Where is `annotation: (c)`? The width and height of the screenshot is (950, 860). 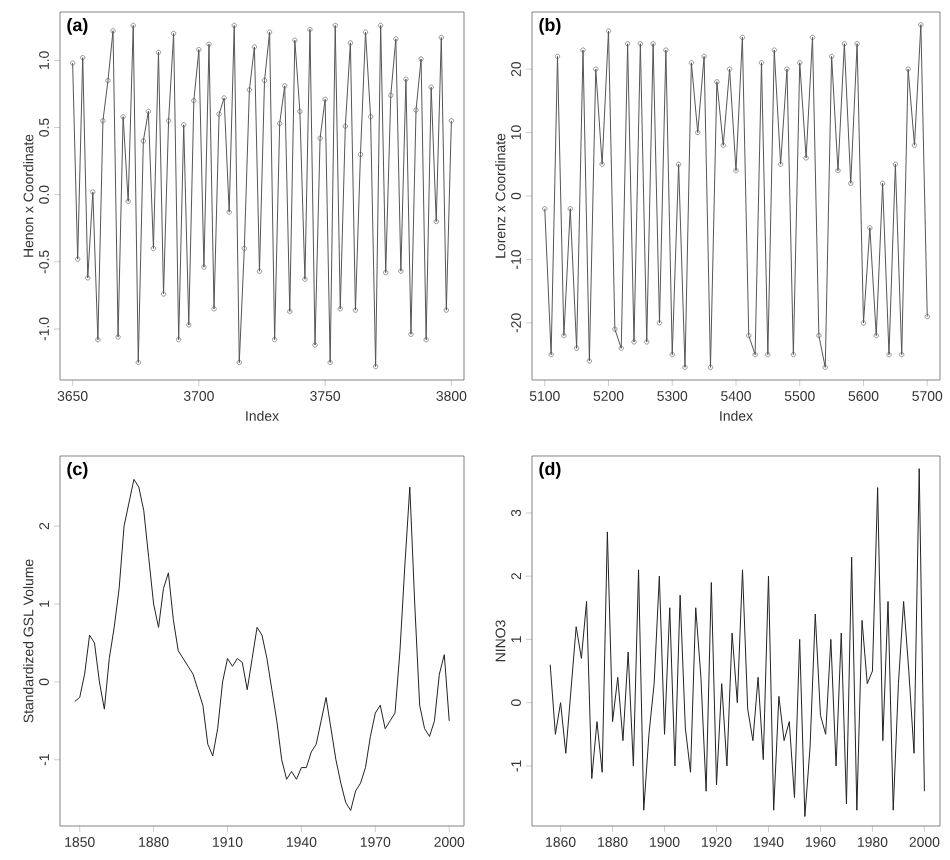
annotation: (c) is located at coordinates (77, 470).